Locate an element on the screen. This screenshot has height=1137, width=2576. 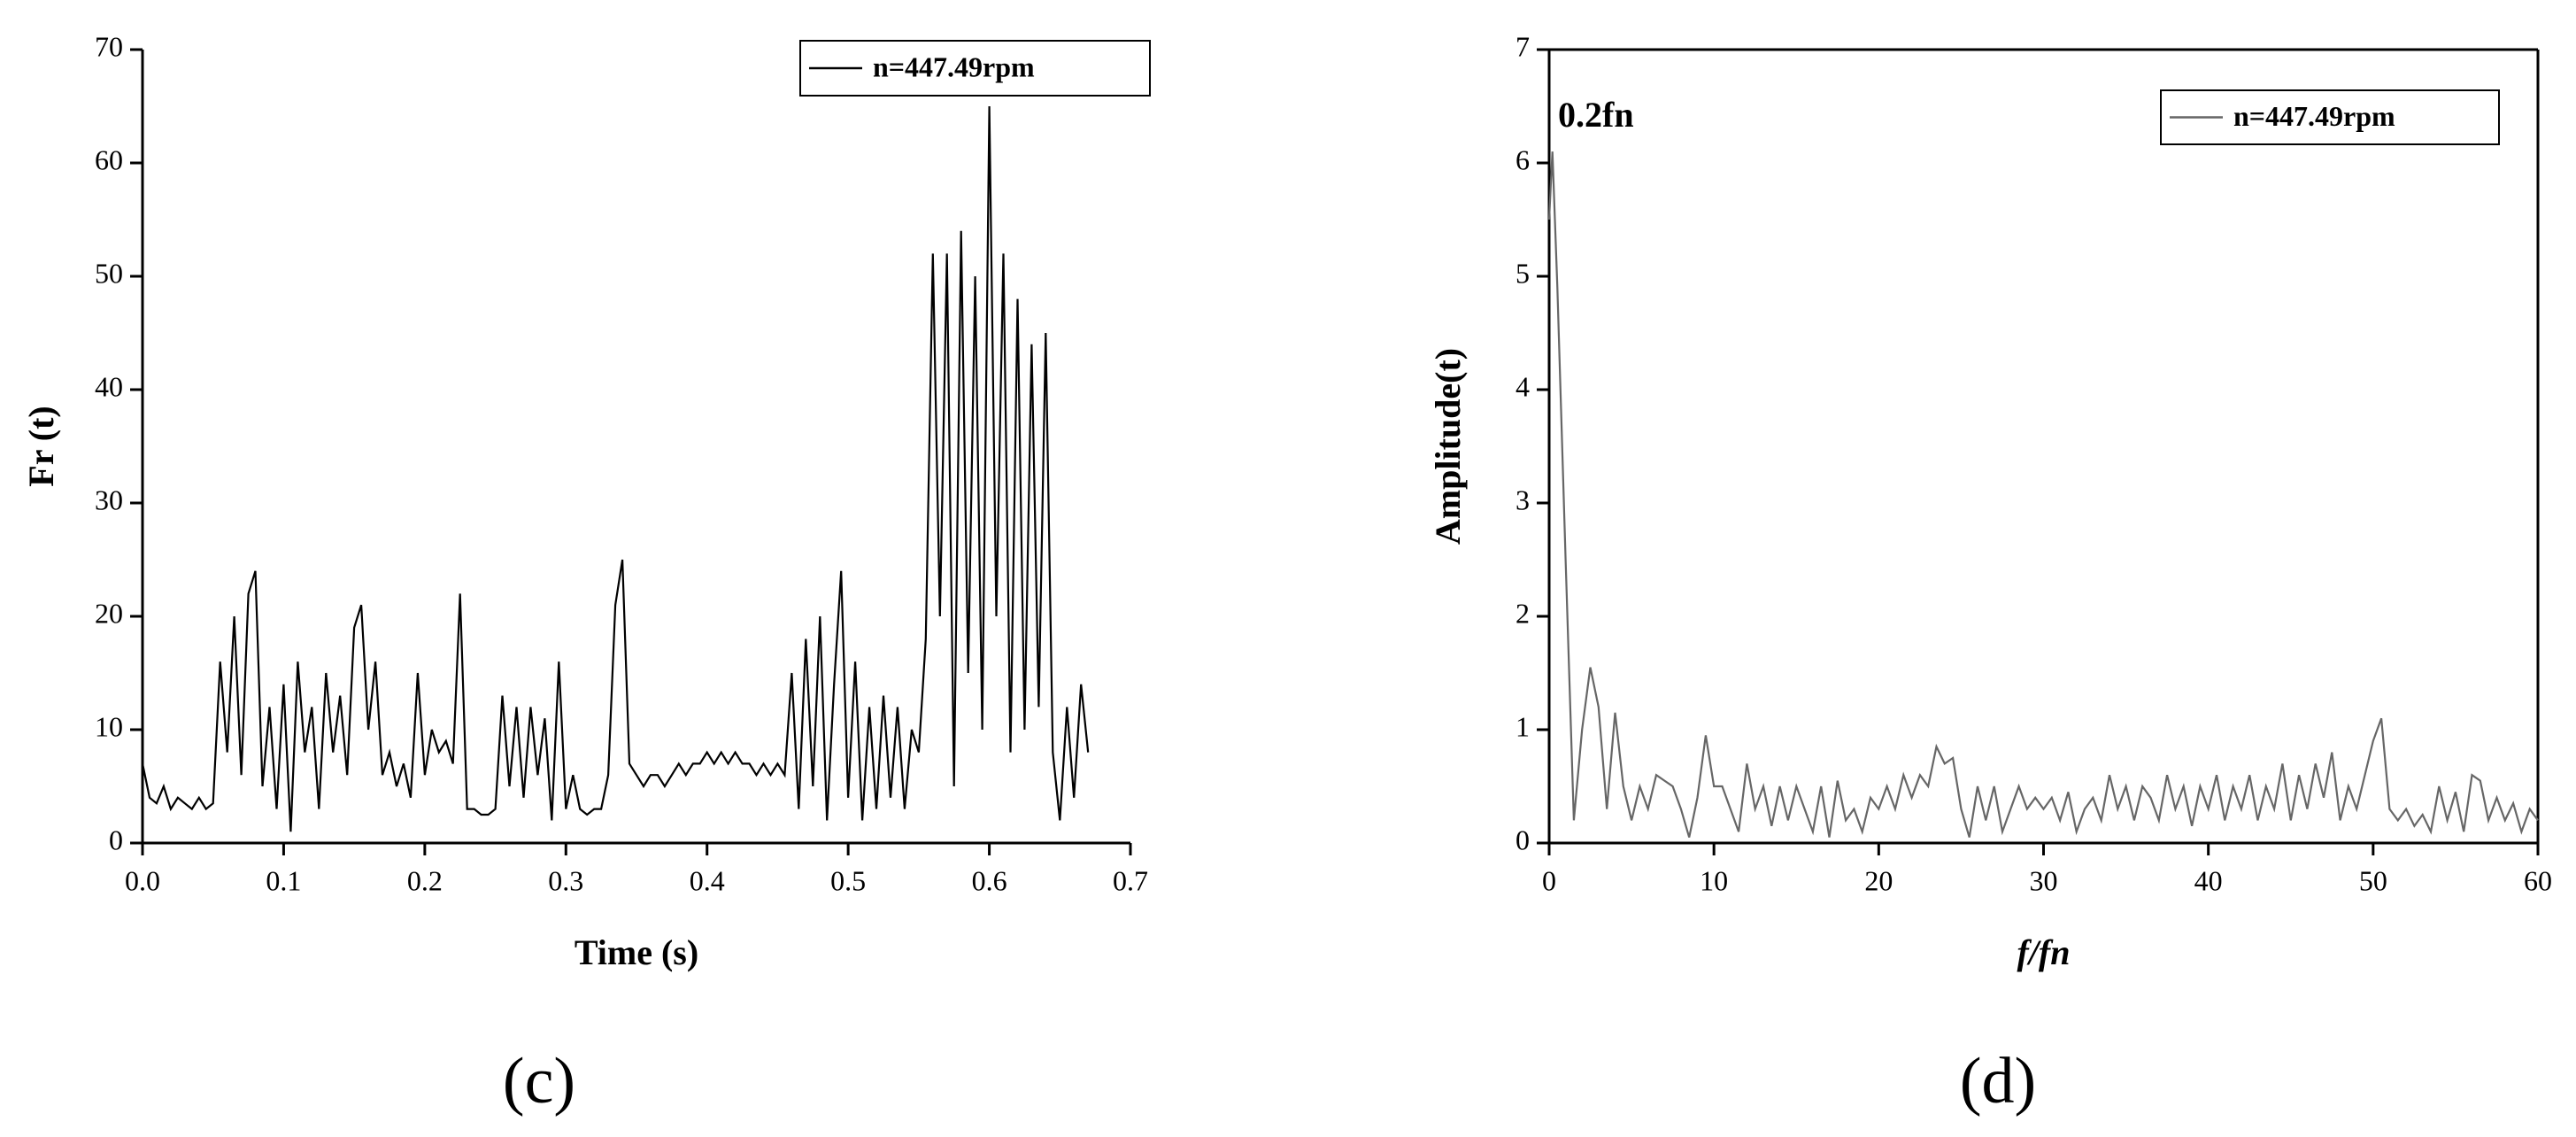
panel-label: (d) is located at coordinates (1998, 1081).